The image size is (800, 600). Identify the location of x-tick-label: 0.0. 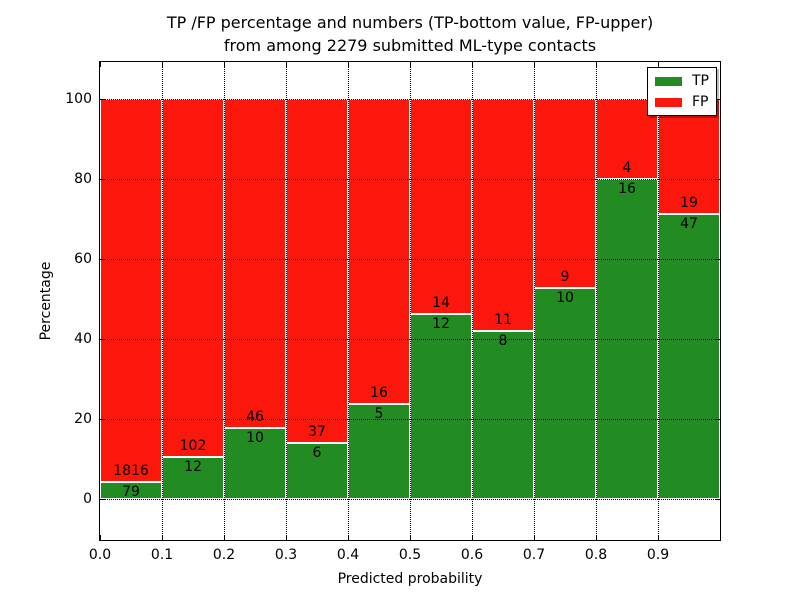
(100, 555).